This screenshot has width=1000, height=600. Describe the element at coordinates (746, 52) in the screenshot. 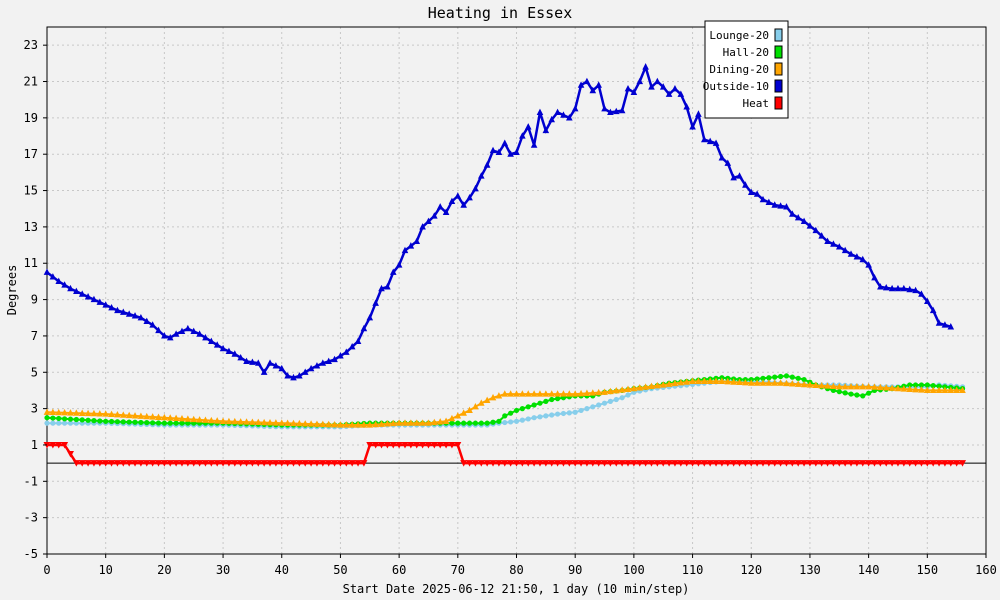

I see `legend-label-hall: Hall-20` at that location.